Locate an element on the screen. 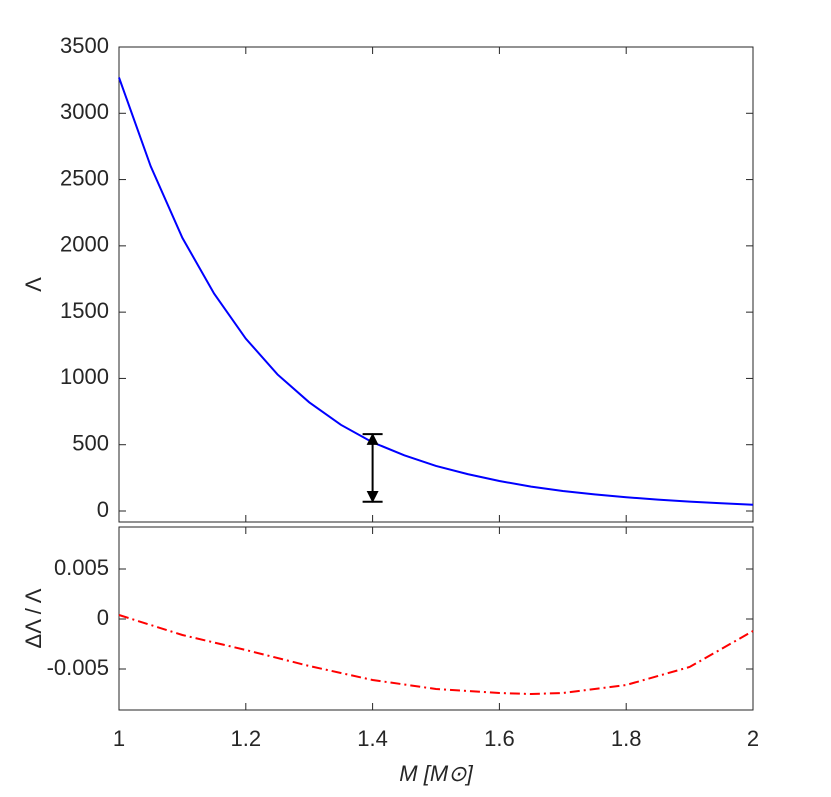 This screenshot has height=797, width=831. x-tick-label: 1.4 is located at coordinates (372, 738).